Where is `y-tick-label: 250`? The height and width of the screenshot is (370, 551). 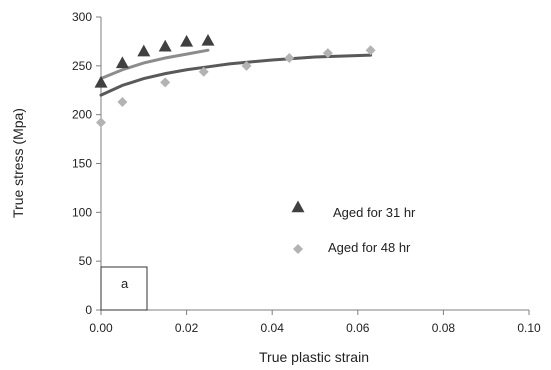 y-tick-label: 250 is located at coordinates (82, 66).